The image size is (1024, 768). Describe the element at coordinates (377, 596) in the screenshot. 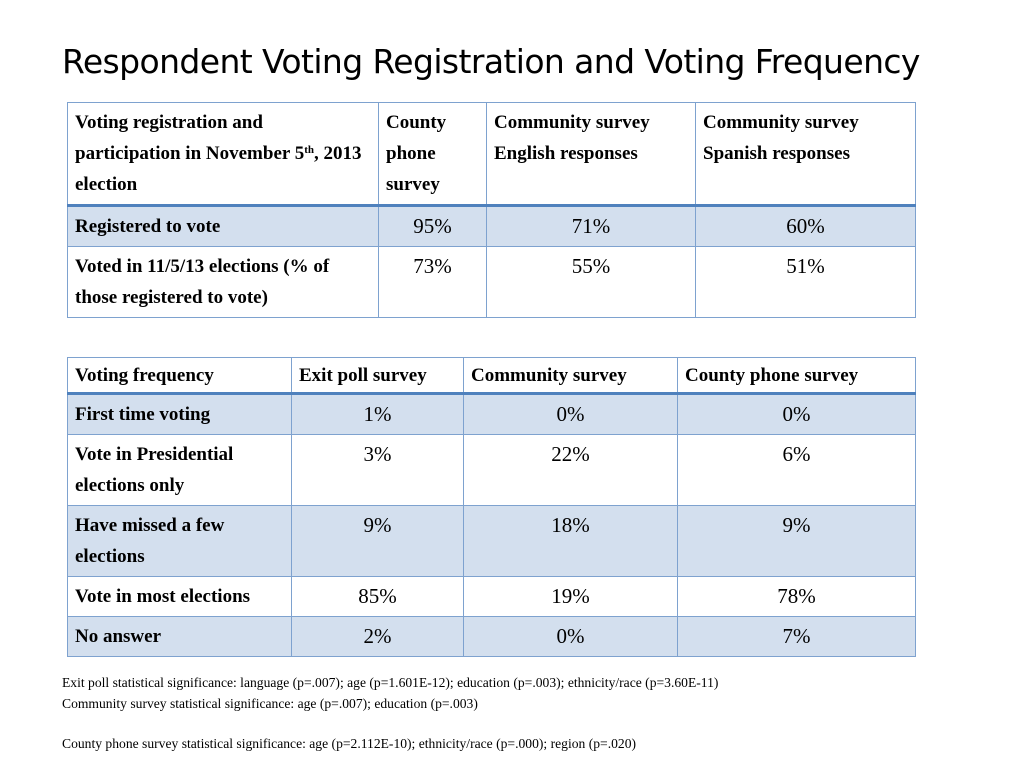

I see `cell-exit-poll: 85%` at that location.